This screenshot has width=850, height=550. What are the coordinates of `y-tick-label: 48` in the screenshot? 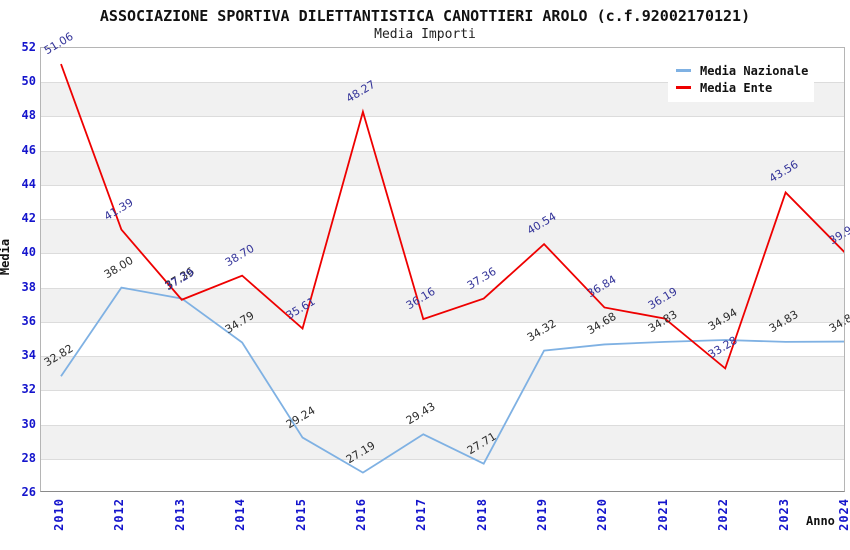 It's located at (28, 115).